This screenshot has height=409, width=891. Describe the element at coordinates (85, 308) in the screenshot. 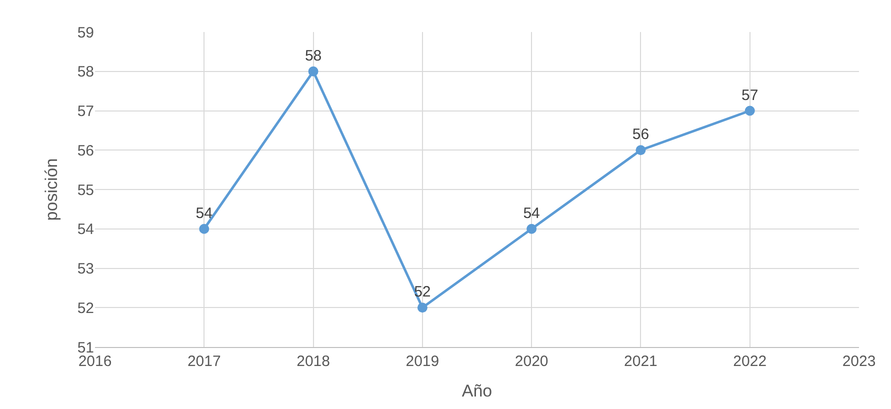

I see `y-tick-label: 52` at that location.